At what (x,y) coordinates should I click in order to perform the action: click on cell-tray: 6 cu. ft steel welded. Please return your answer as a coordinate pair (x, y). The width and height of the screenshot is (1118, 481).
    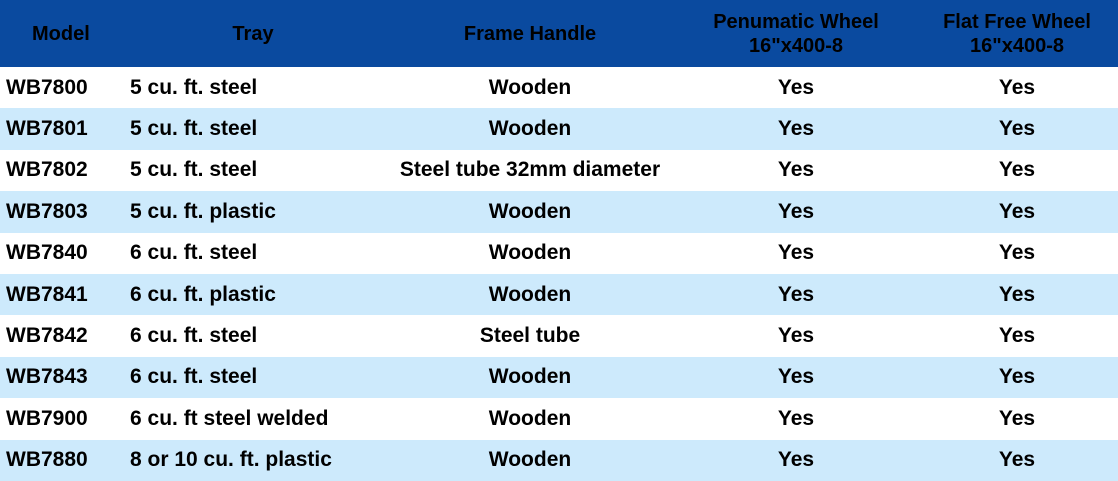
    Looking at the image, I should click on (229, 418).